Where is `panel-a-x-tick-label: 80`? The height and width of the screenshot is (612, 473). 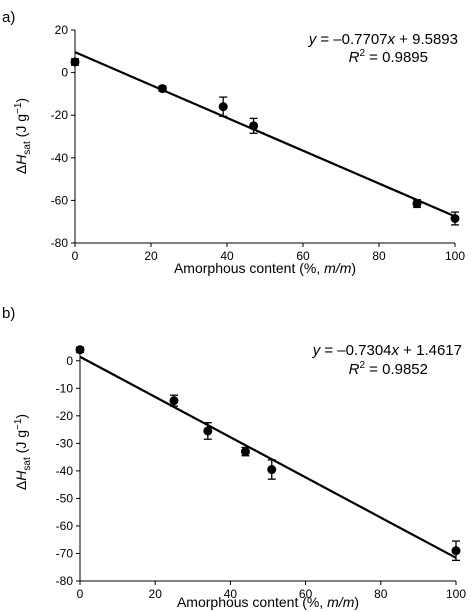 panel-a-x-tick-label: 80 is located at coordinates (379, 256).